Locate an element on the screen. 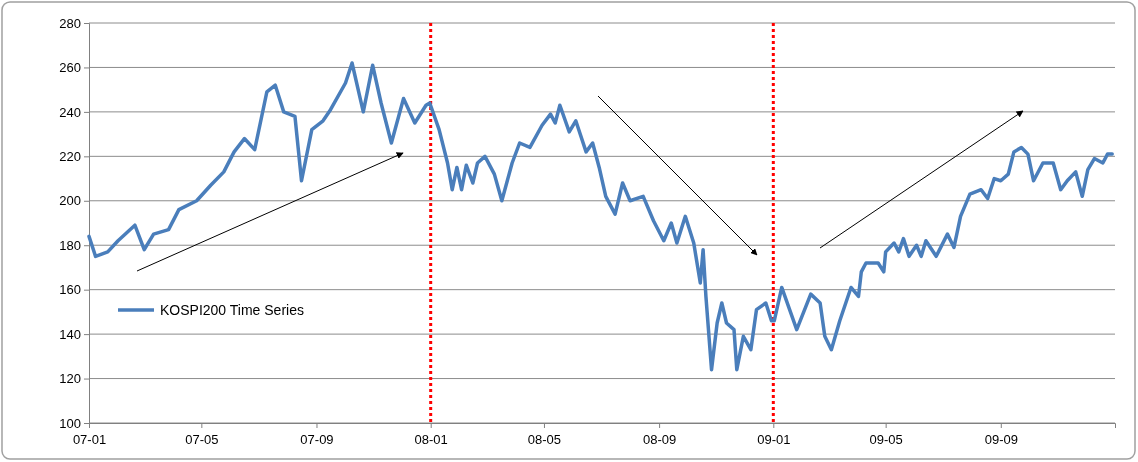  x-tick-label: 08-09 is located at coordinates (659, 439).